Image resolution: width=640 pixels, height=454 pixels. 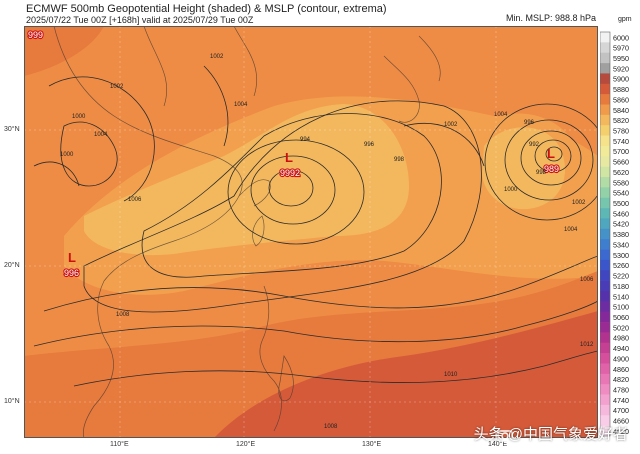 What do you see at coordinates (621, 99) in the screenshot?
I see `colorbar-tick-label: 5860` at bounding box center [621, 99].